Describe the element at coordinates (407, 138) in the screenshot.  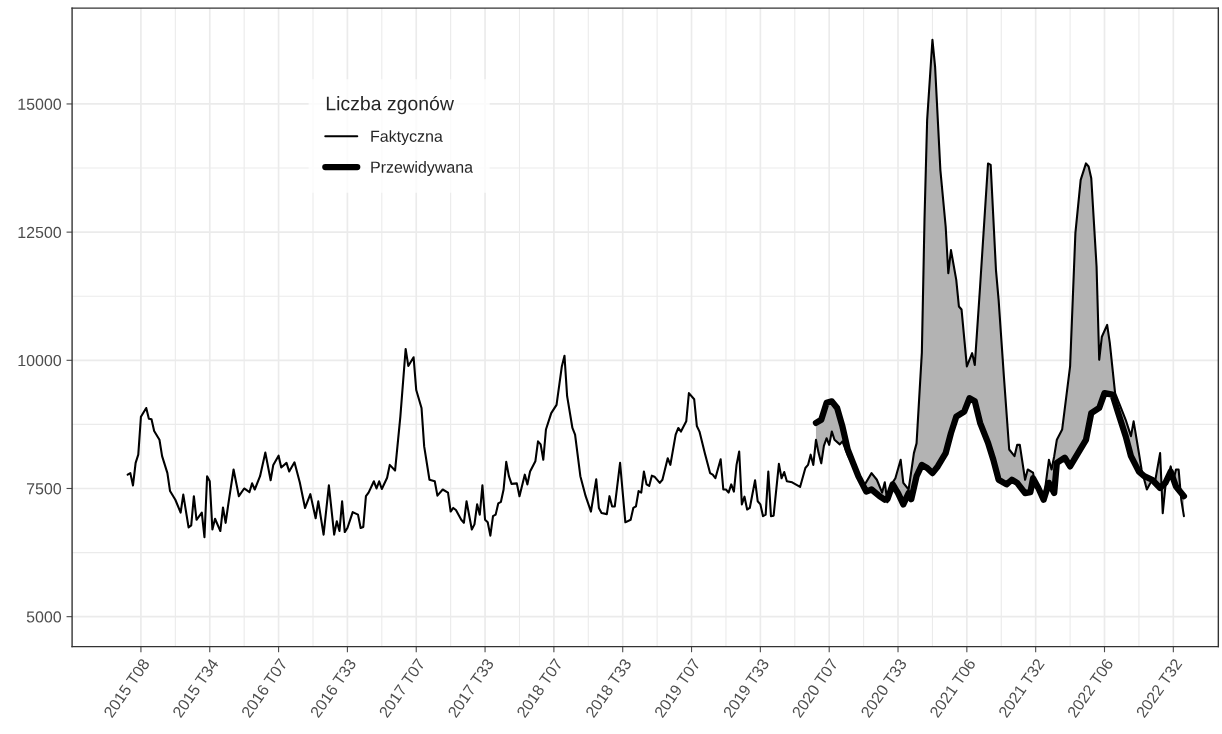
I see `legend-label: Faktyczna` at that location.